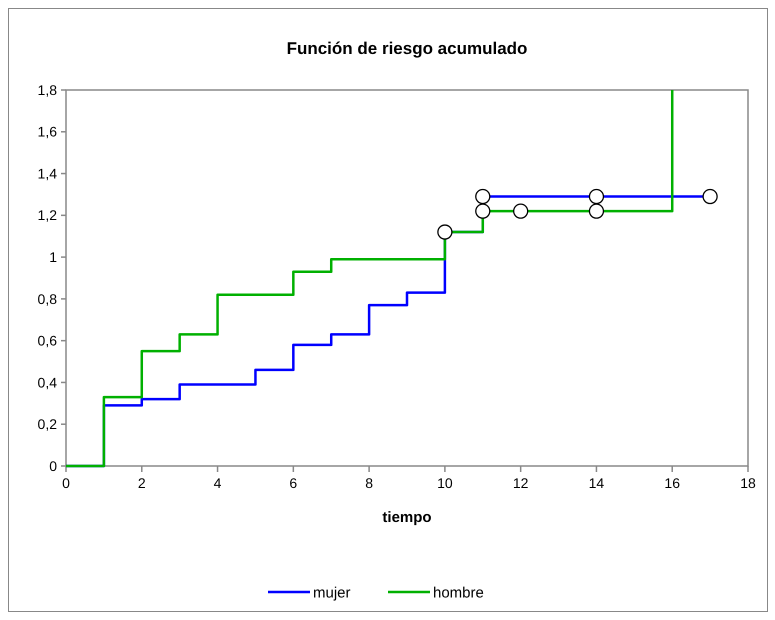  Describe the element at coordinates (48, 382) in the screenshot. I see `y-tick-label: 0,4` at that location.